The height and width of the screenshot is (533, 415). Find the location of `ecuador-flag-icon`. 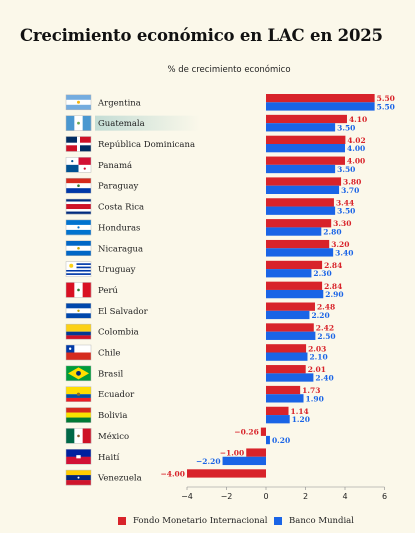

ecuador-flag-icon is located at coordinates (78, 394).